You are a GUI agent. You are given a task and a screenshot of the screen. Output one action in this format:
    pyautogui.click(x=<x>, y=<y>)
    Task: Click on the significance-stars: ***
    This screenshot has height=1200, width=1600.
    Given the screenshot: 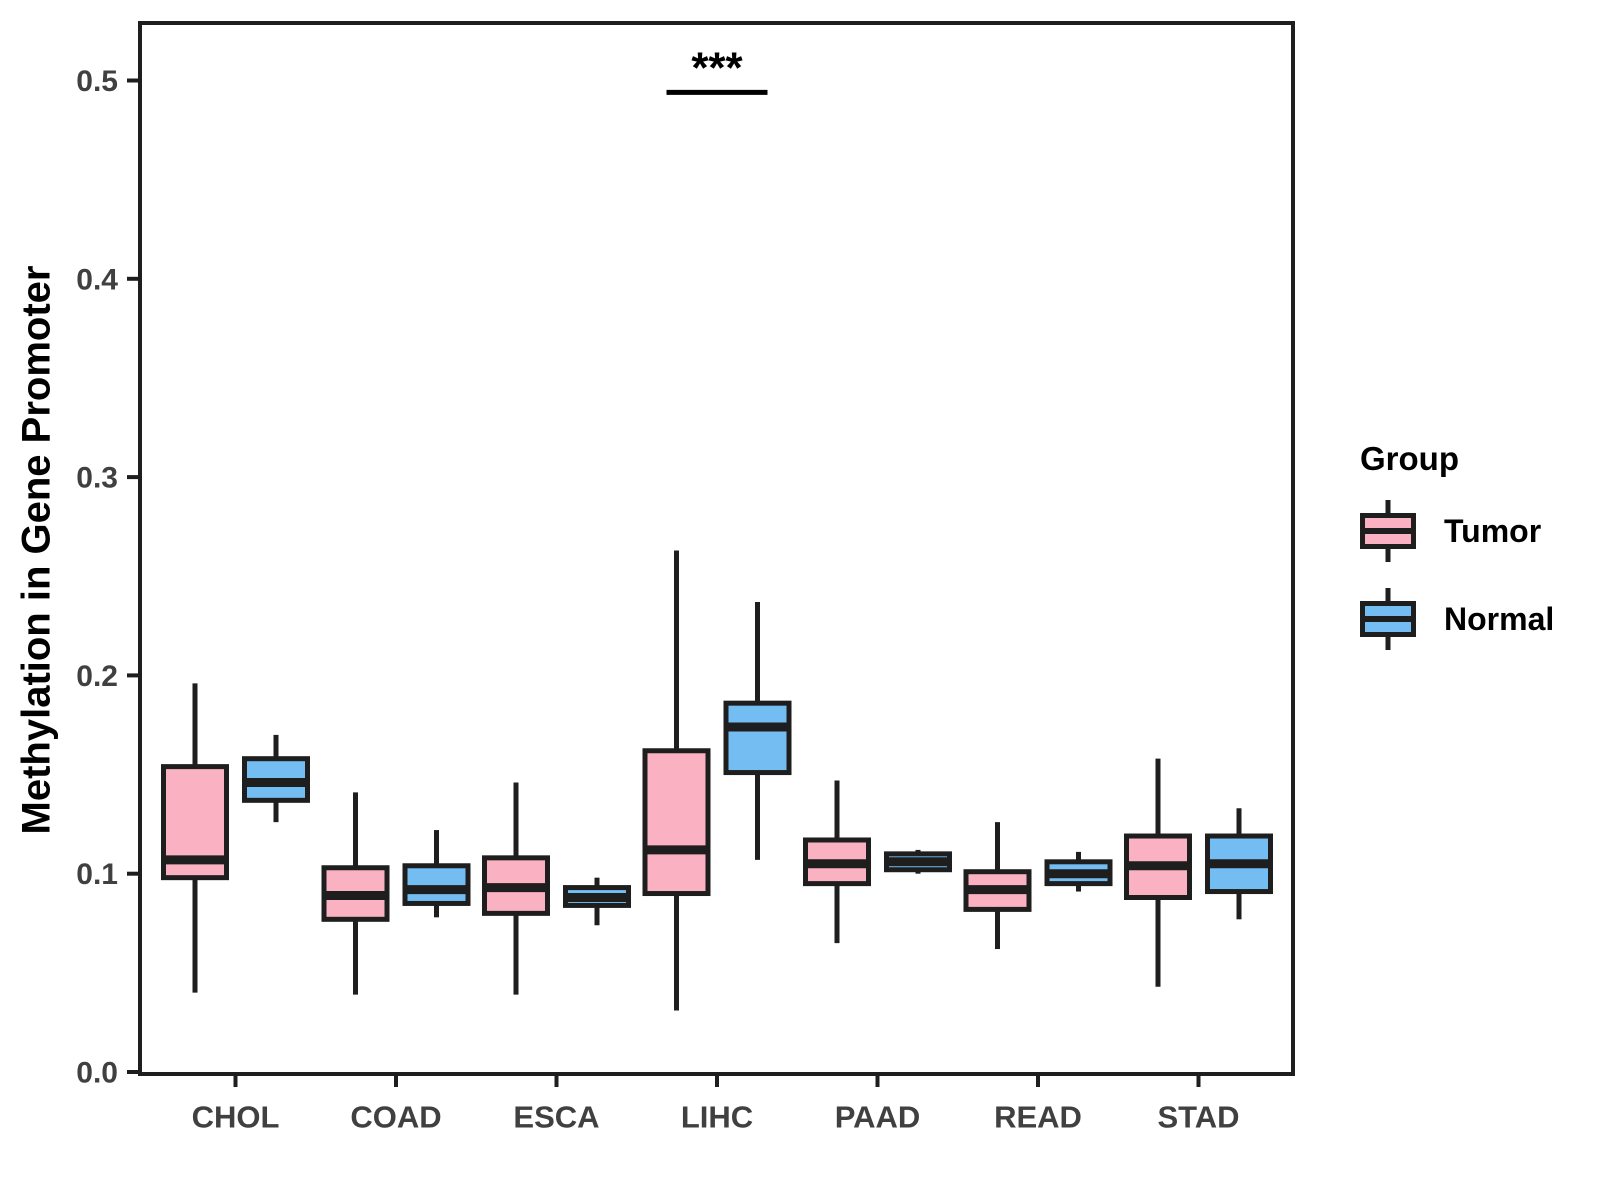 What is the action you would take?
    pyautogui.click(x=717, y=67)
    